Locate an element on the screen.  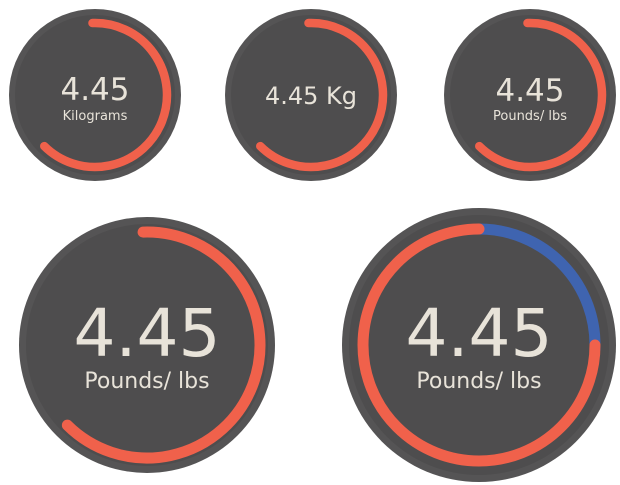
gauge-kg-inline: 4.45 Kg is located at coordinates (311, 95).